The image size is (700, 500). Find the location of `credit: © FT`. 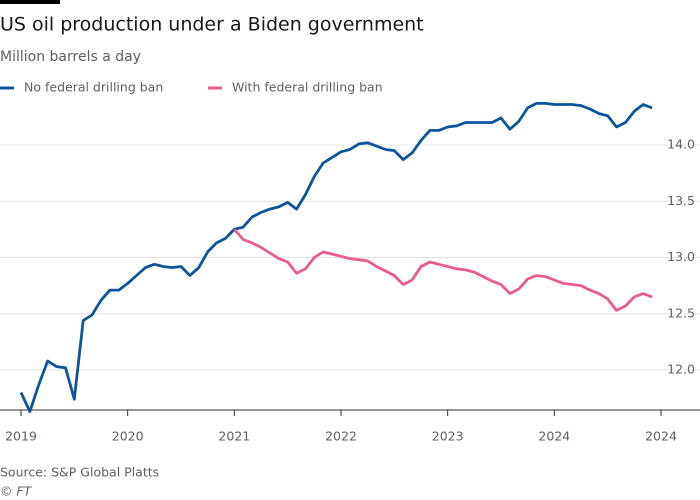

credit: © FT is located at coordinates (16, 491).